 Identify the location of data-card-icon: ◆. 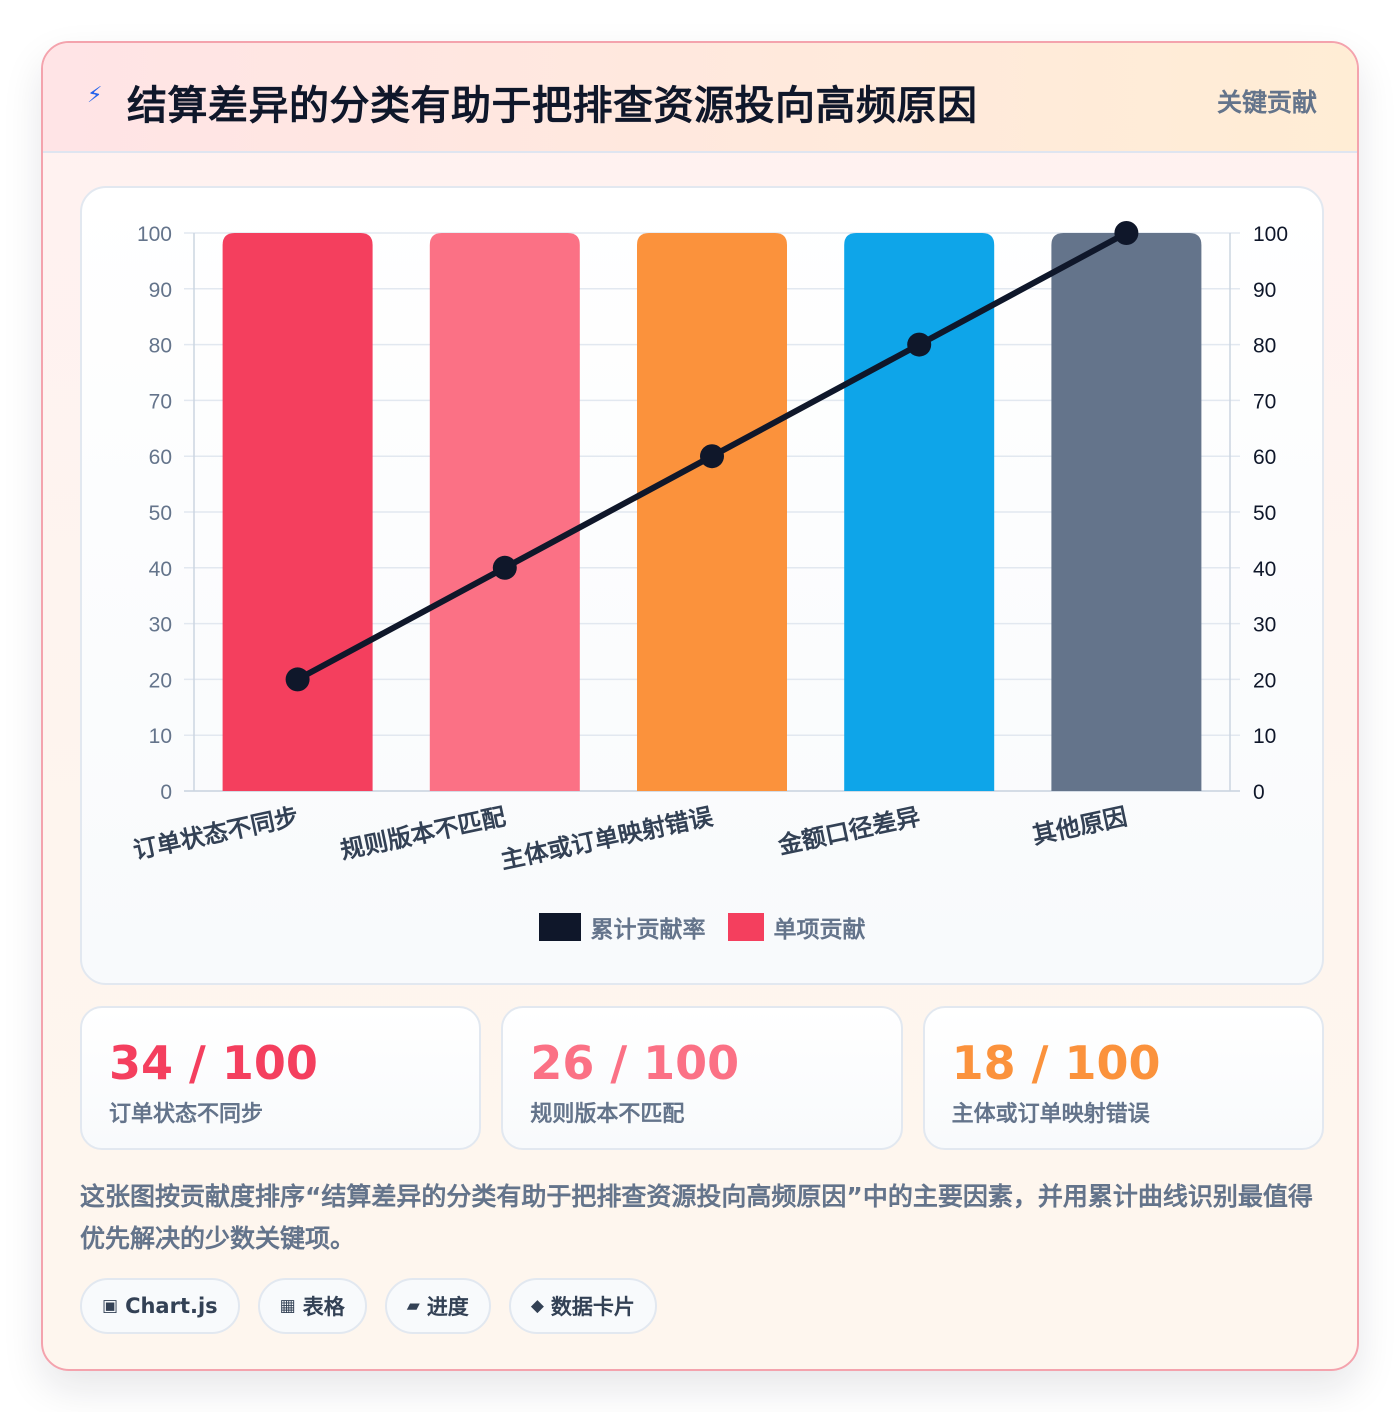
(537, 1306).